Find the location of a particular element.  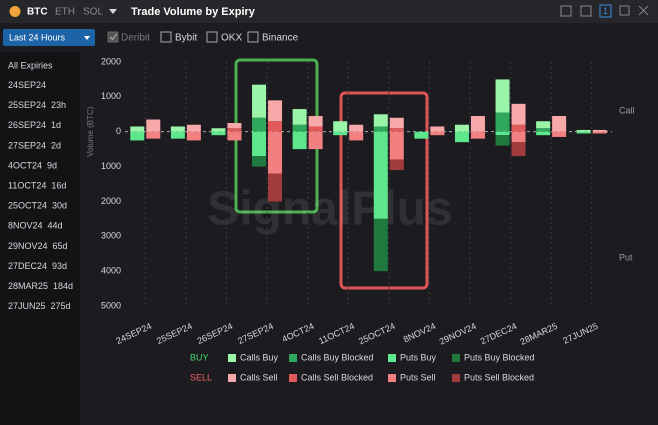

legend-label: Calls Sell is located at coordinates (259, 377).